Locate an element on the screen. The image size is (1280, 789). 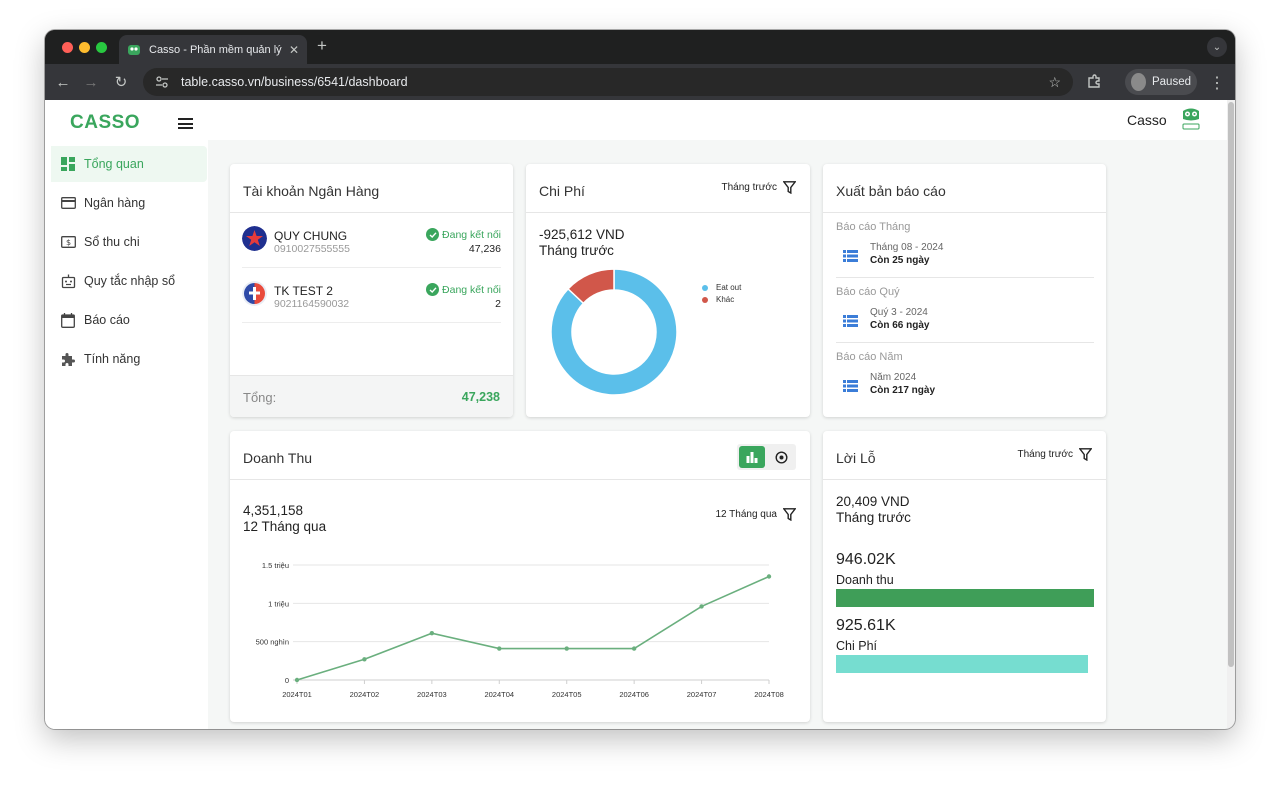
expense-label: Chi Phí is located at coordinates (856, 646).